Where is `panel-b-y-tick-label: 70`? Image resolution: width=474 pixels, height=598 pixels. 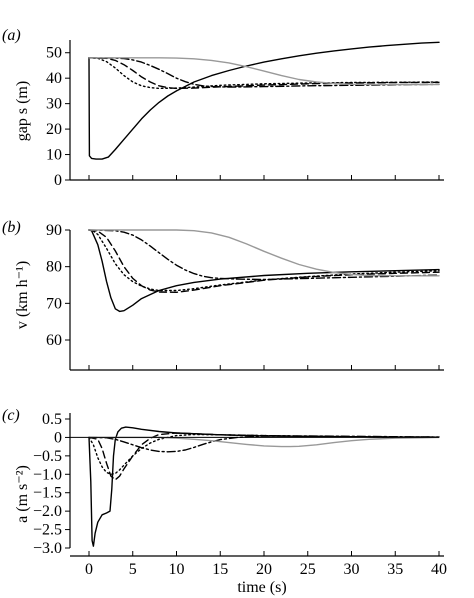 panel-b-y-tick-label: 70 is located at coordinates (54, 303).